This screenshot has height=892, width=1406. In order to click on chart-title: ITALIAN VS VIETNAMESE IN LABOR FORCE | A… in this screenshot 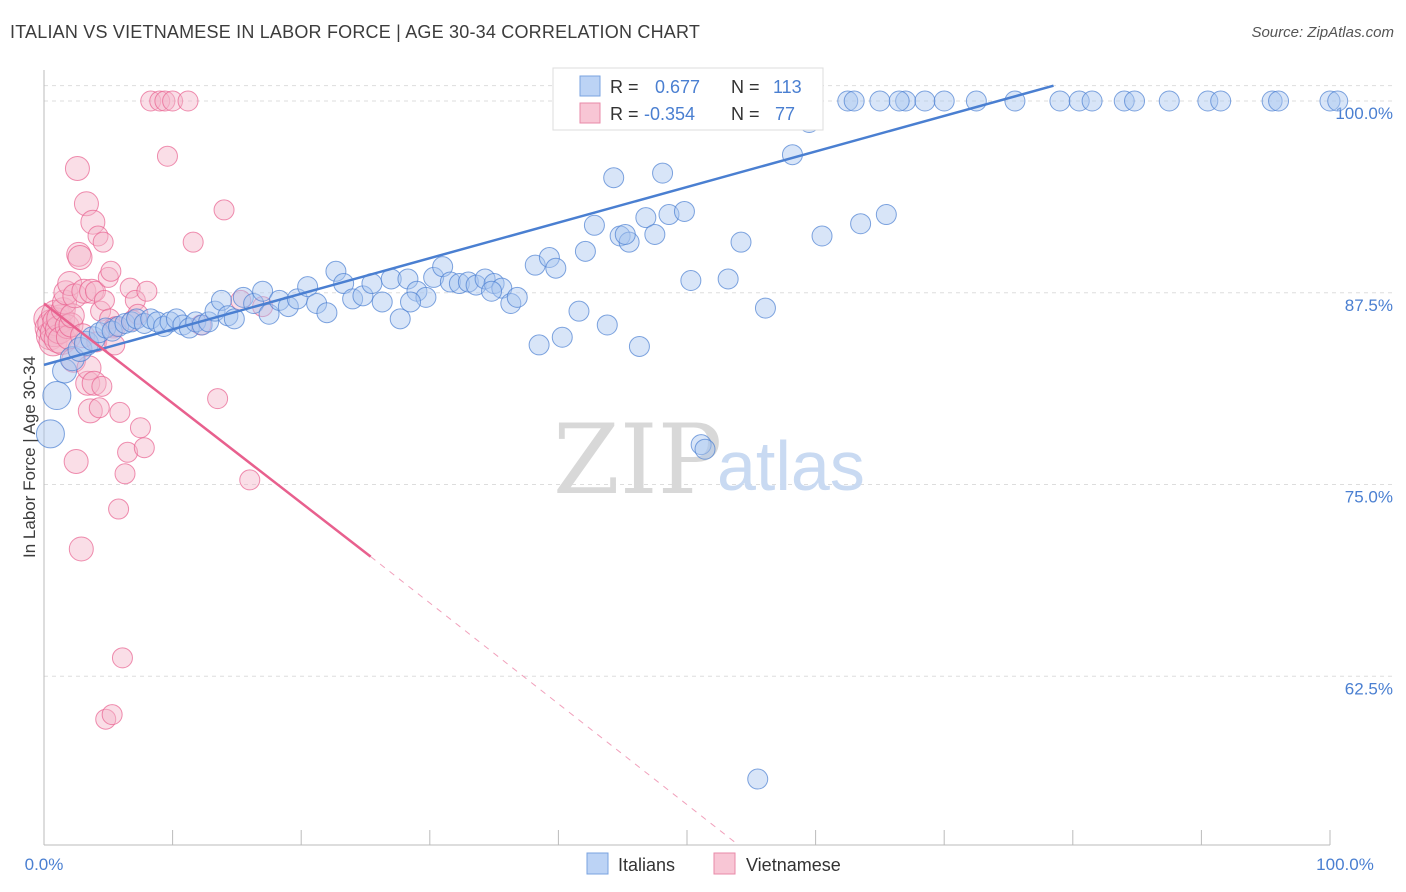, I will do `click(355, 32)`.